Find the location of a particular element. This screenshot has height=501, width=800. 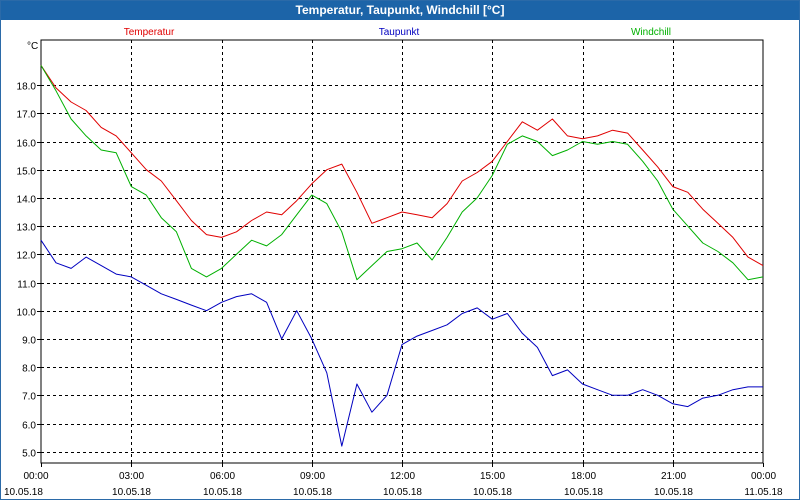

y-tick-label: 8.0 is located at coordinates (29, 369).